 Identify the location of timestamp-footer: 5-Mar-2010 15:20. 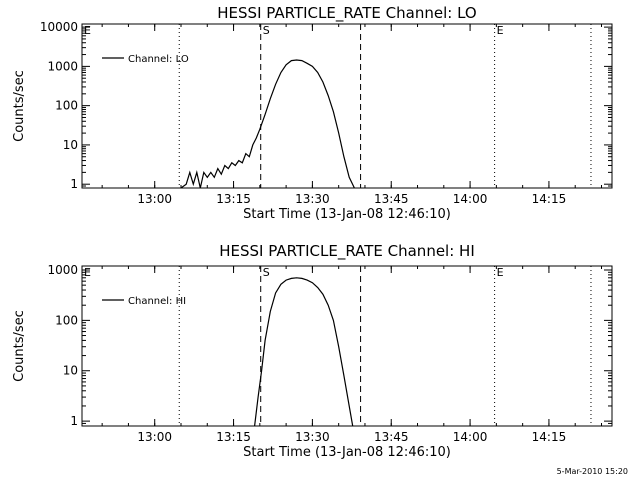
(592, 471).